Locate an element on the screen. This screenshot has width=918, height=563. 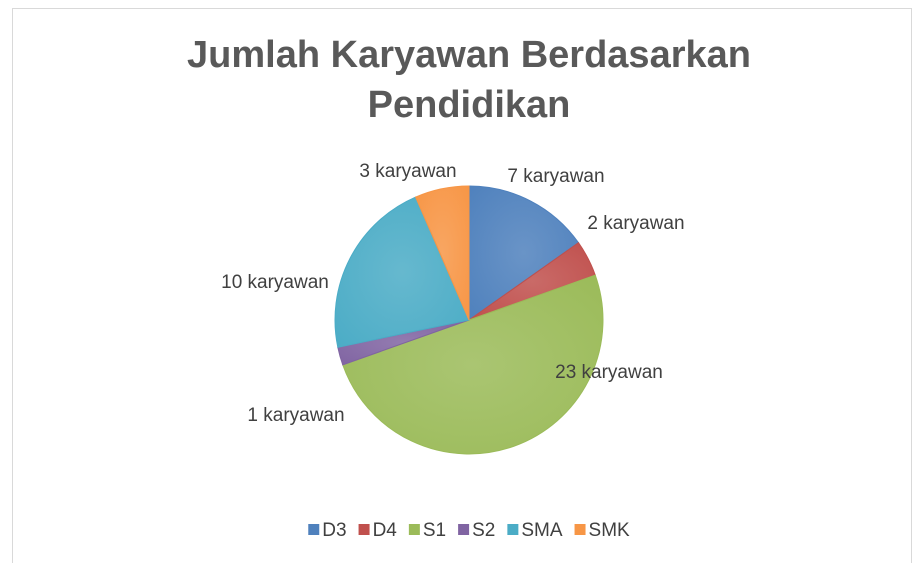
data-label: 23 karyawan is located at coordinates (609, 372).